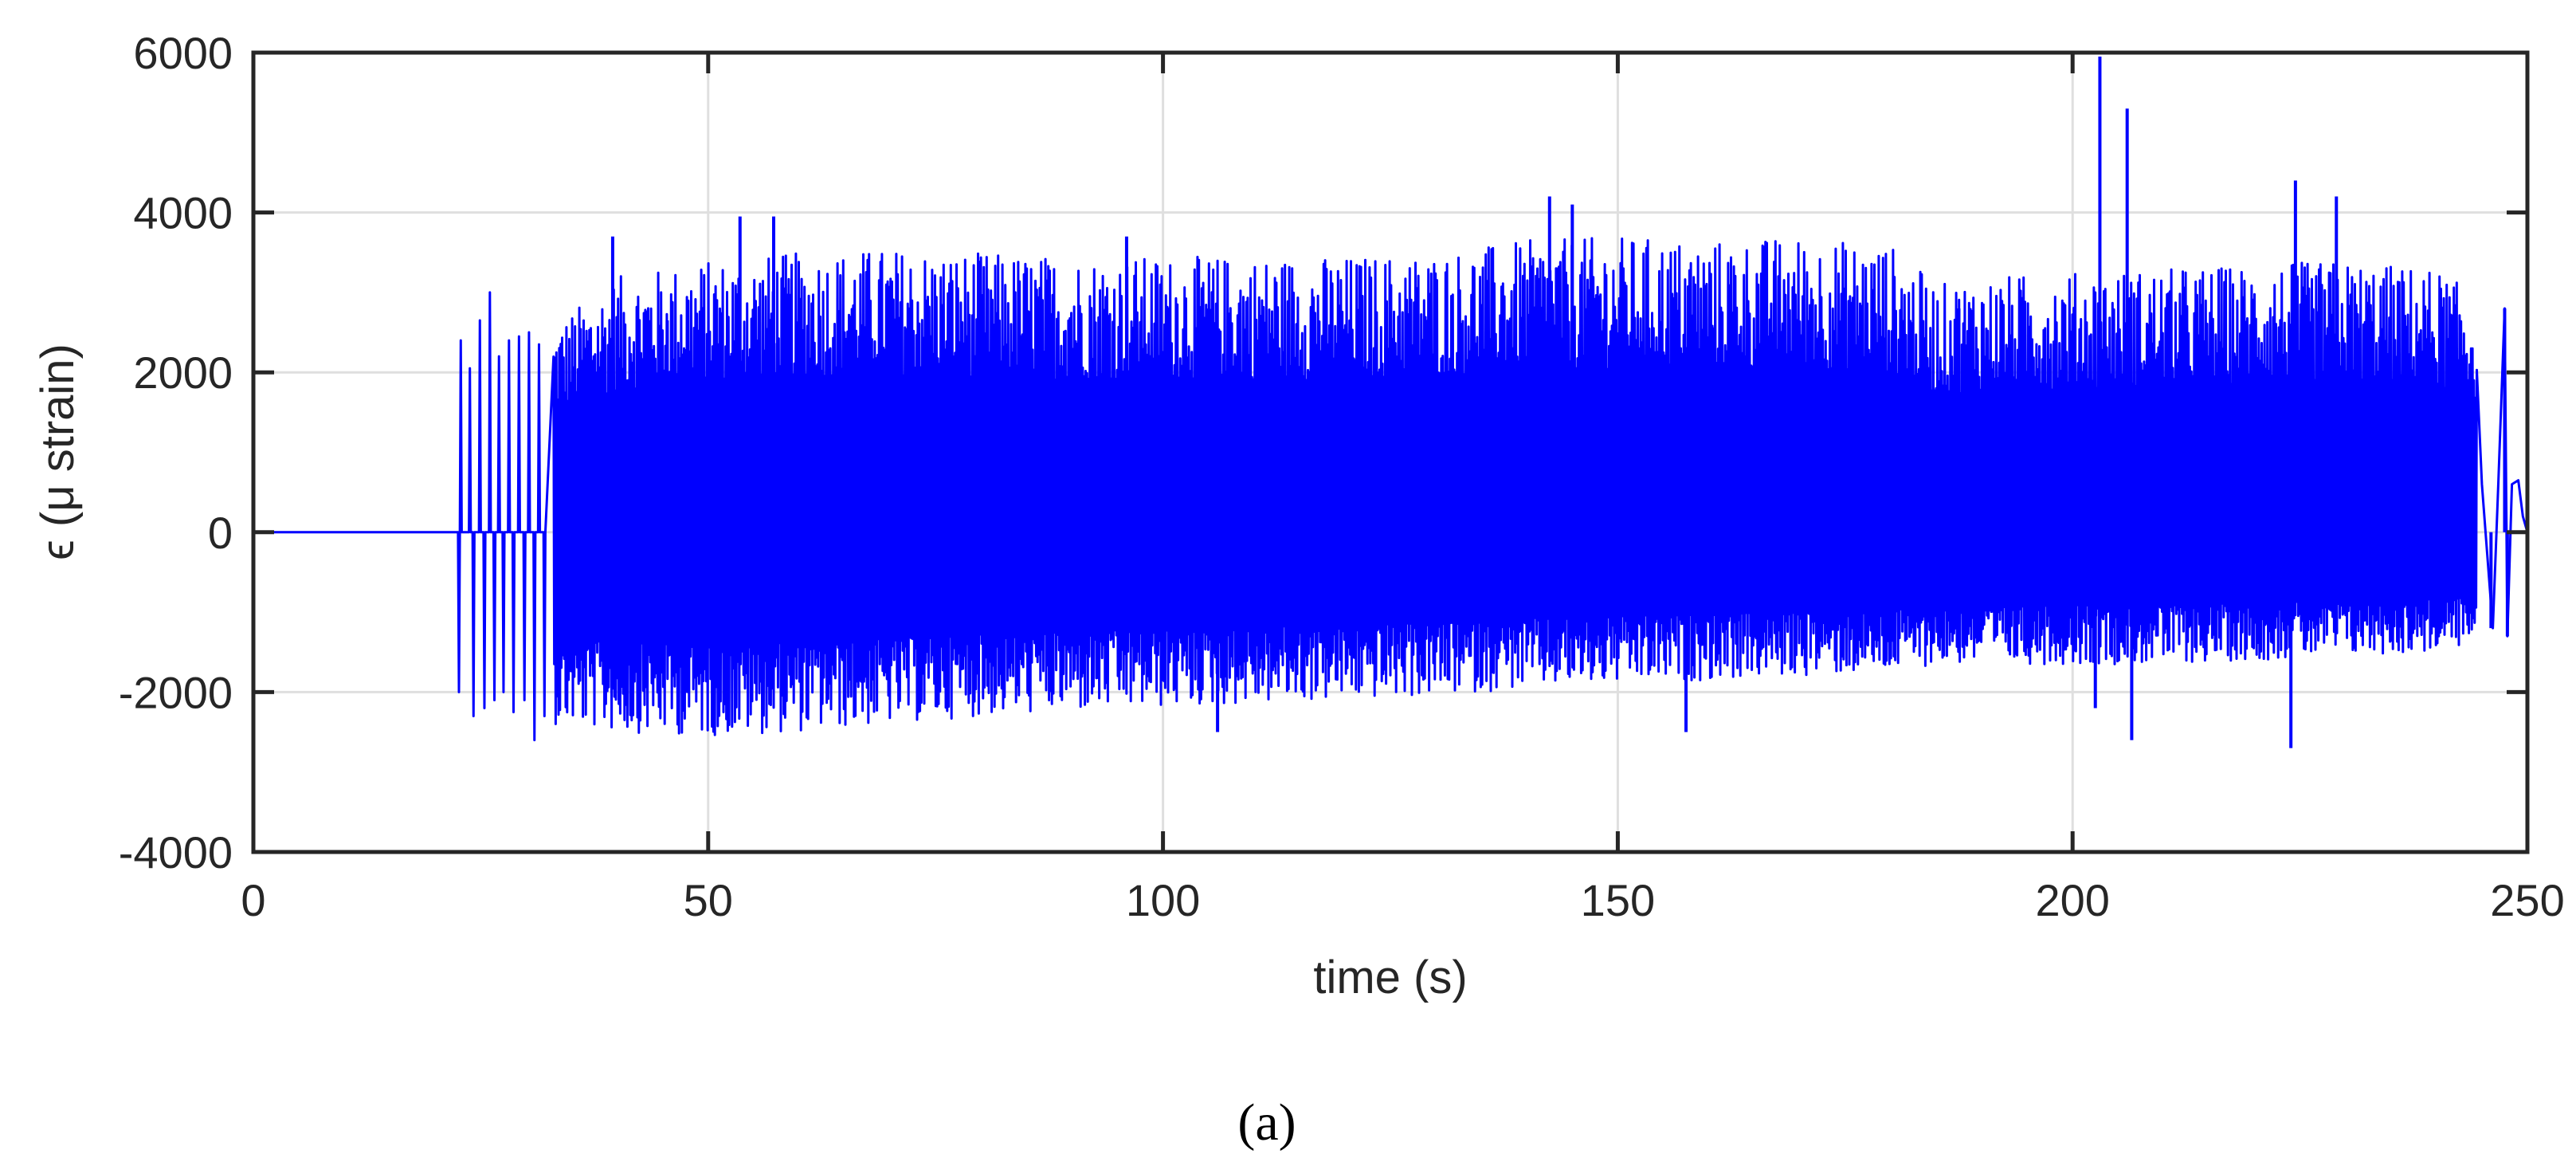  What do you see at coordinates (1618, 900) in the screenshot?
I see `x-tick-label: 150` at bounding box center [1618, 900].